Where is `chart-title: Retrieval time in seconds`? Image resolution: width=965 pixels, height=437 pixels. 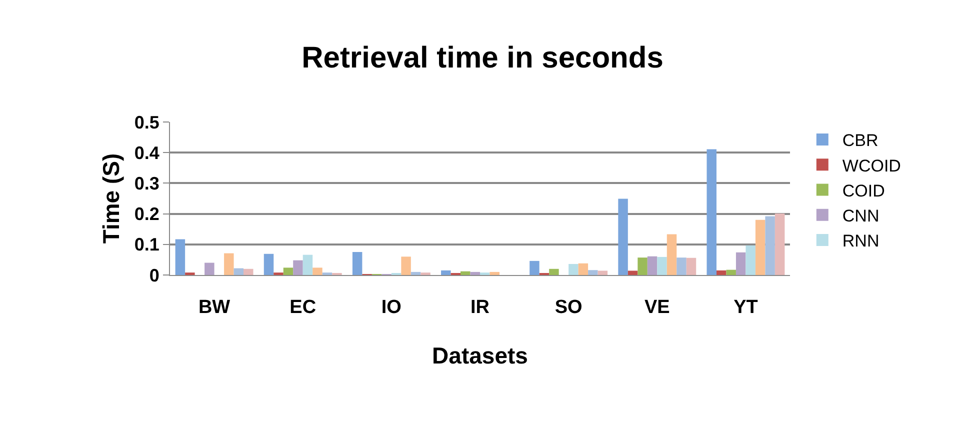 chart-title: Retrieval time in seconds is located at coordinates (483, 57).